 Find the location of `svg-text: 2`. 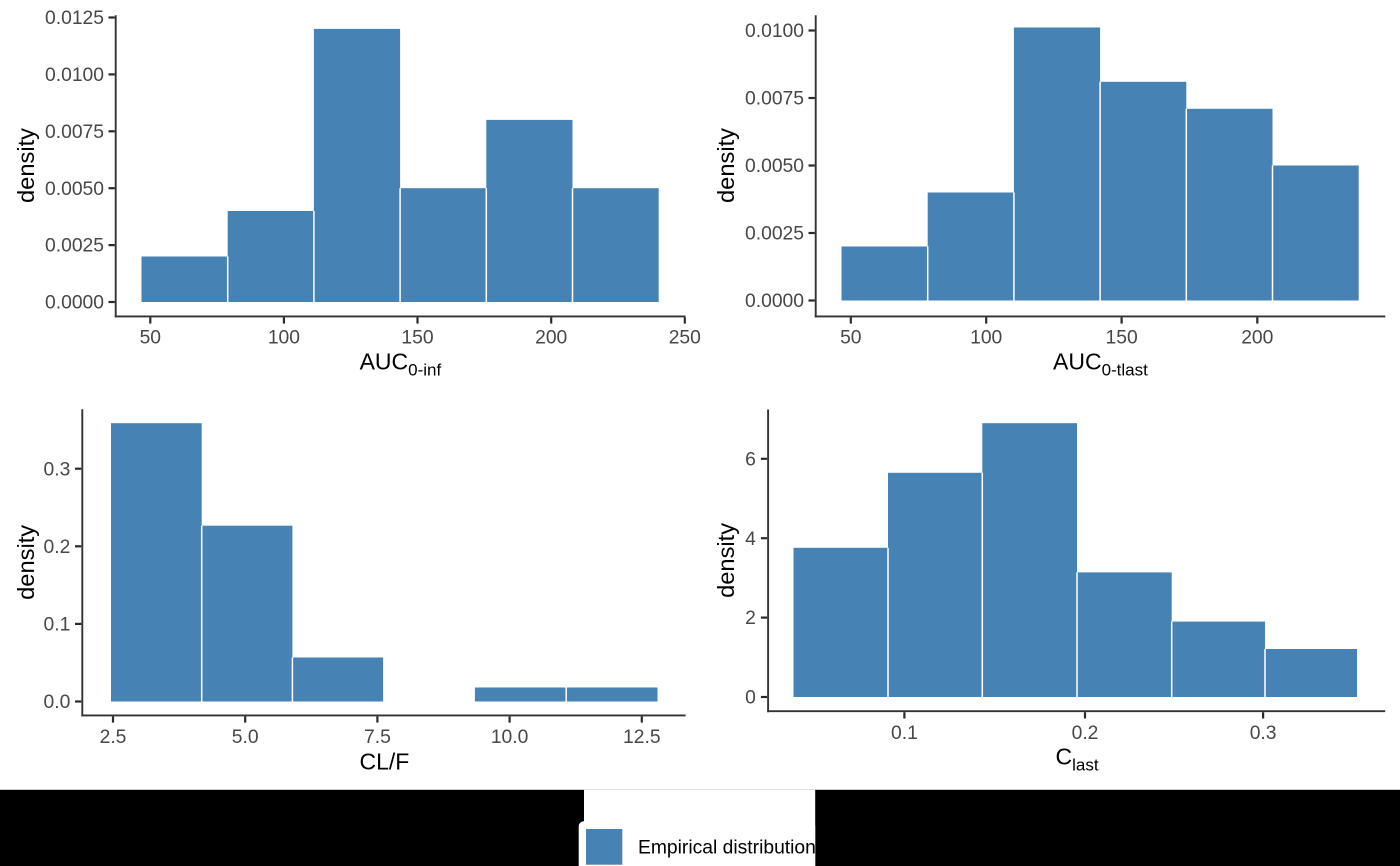

svg-text: 2 is located at coordinates (750, 618).